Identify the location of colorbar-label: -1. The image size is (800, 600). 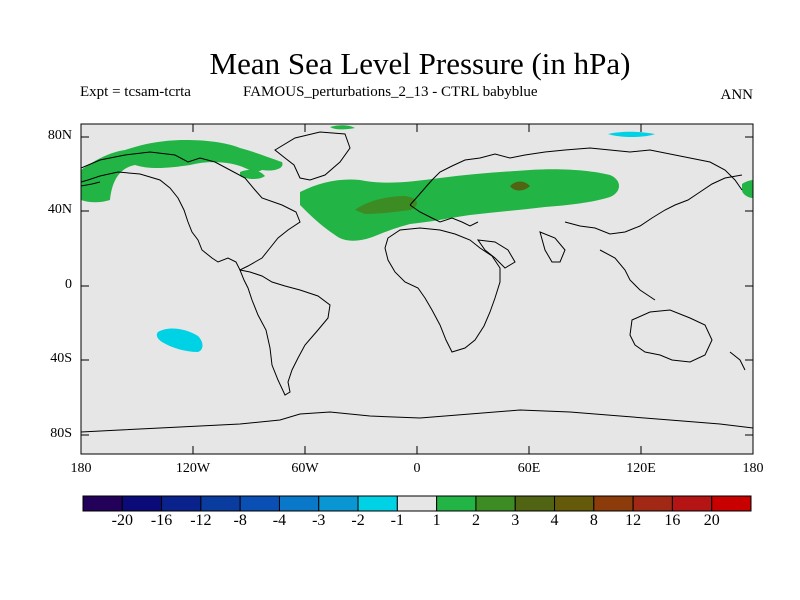
(397, 520).